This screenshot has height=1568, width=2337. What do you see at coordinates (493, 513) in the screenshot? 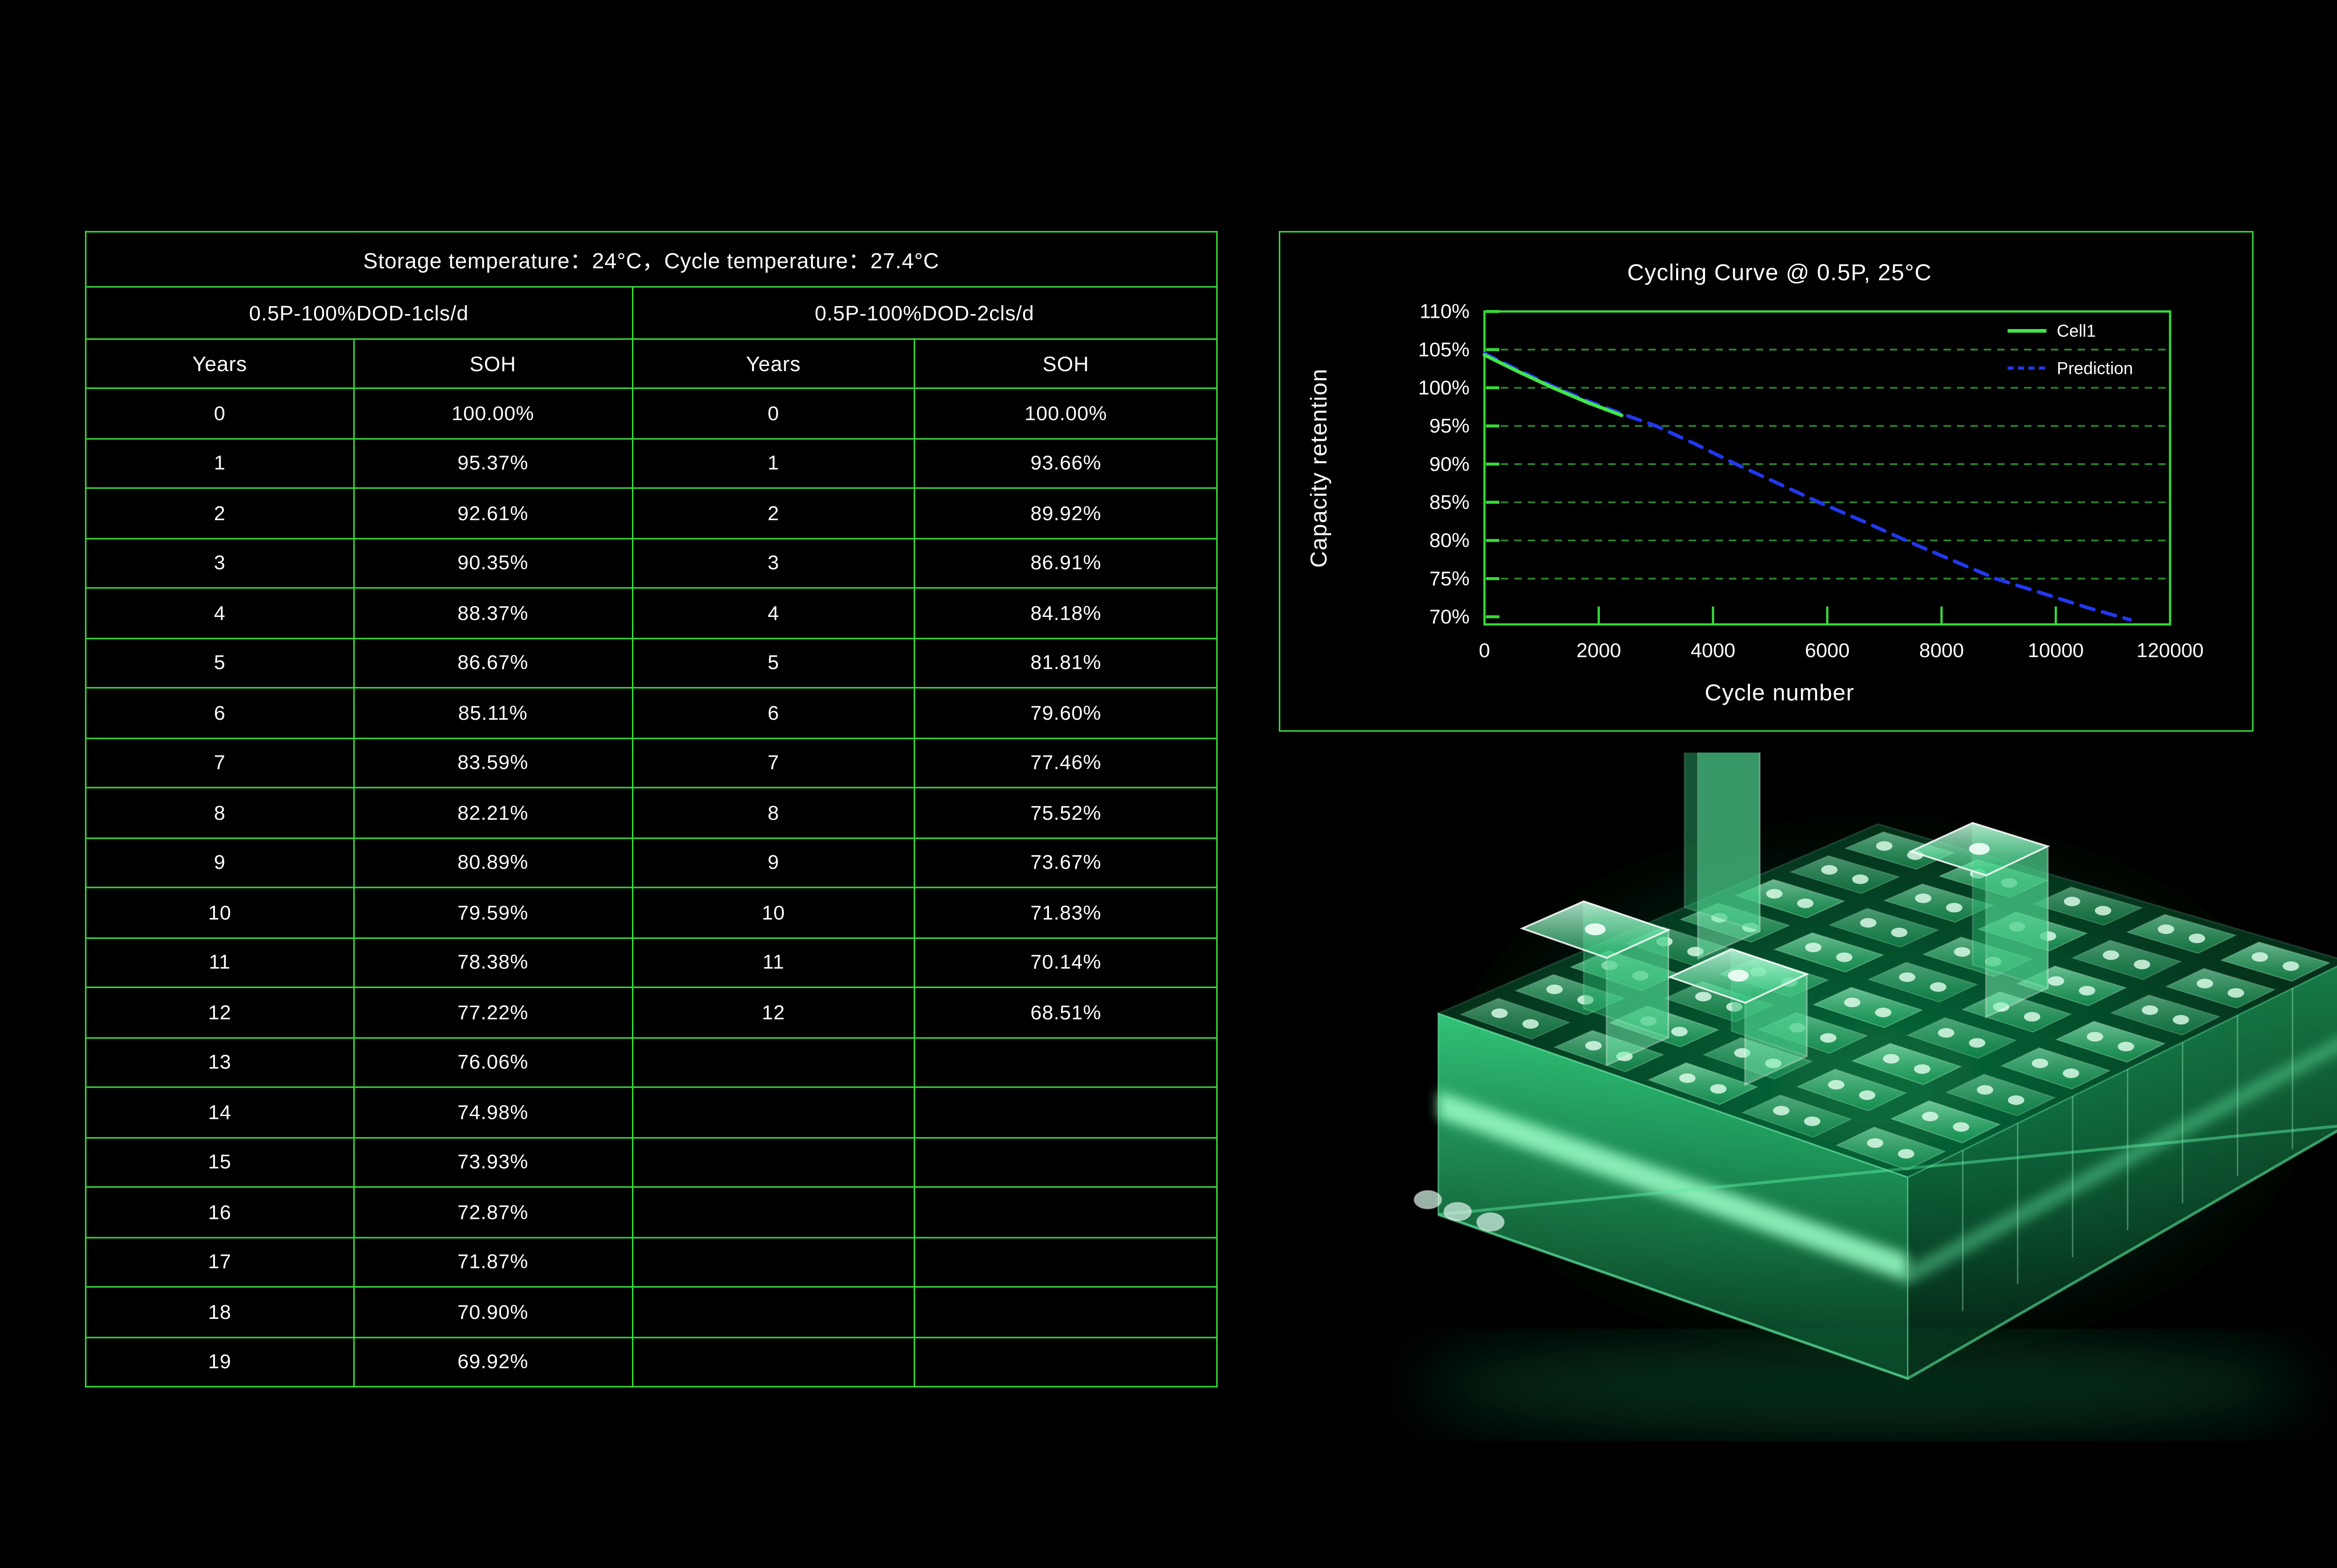
I see `table-cell: 92.61%` at bounding box center [493, 513].